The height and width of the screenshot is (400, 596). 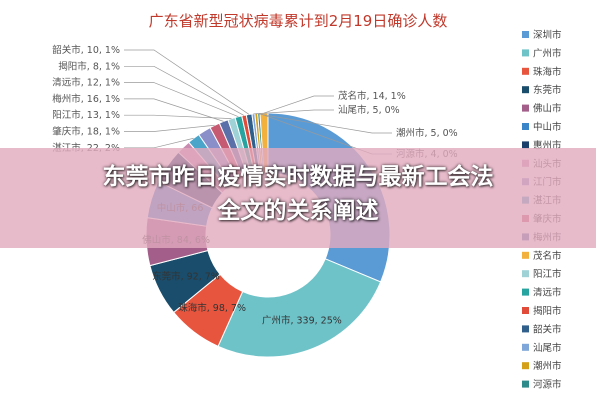 I want to click on chart-title: 广东省新型冠状病毒累计到2月19日确诊人数, so click(x=298, y=21).